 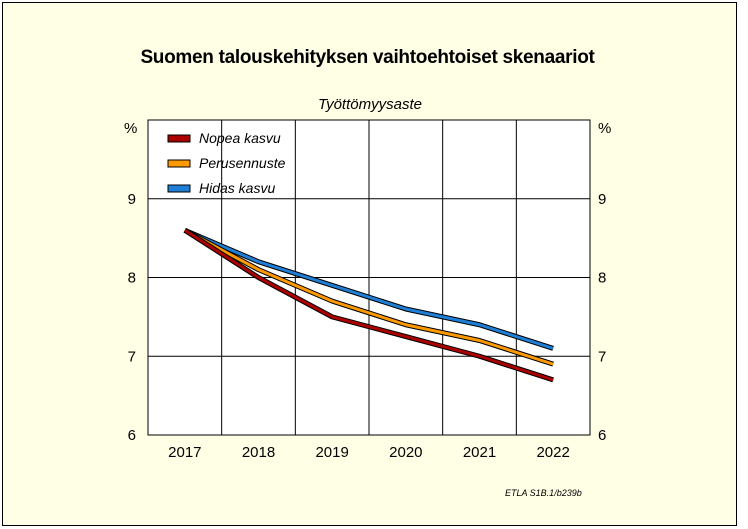 I want to click on x-tick-label: 2022, so click(x=552, y=452).